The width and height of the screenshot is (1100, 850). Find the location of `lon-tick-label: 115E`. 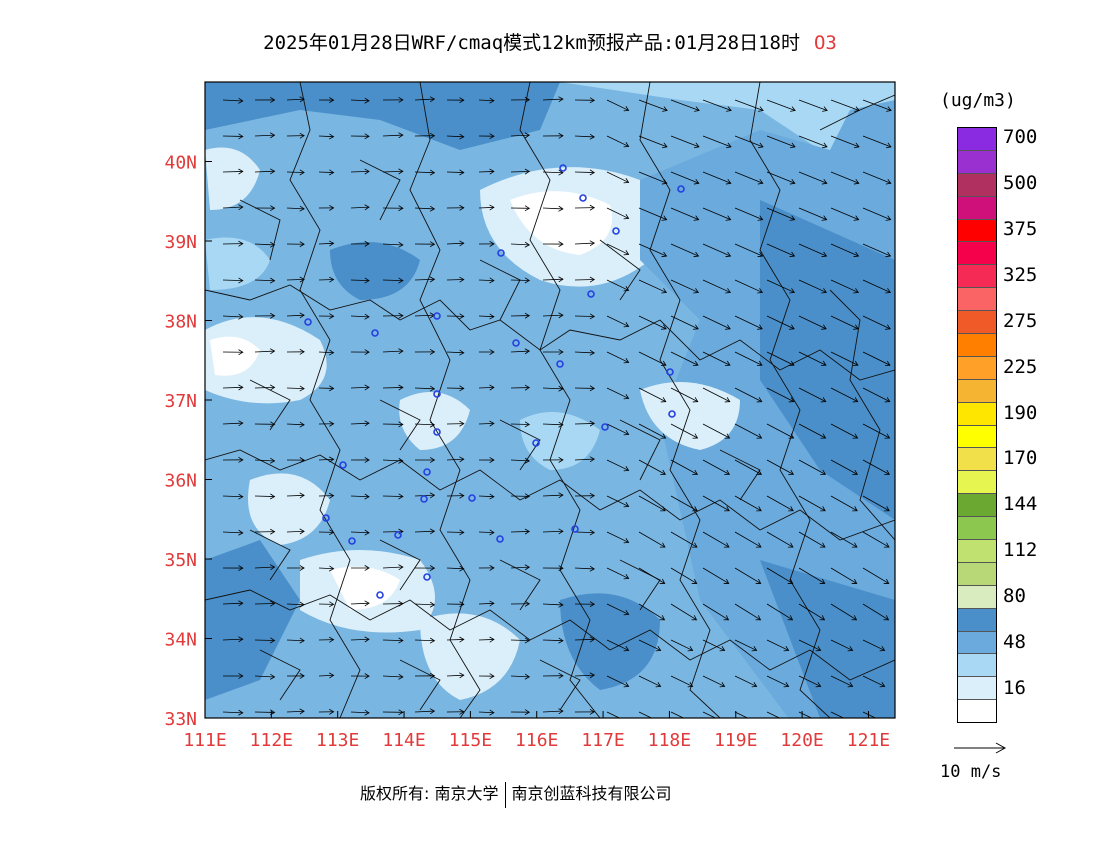

lon-tick-label: 115E is located at coordinates (470, 740).